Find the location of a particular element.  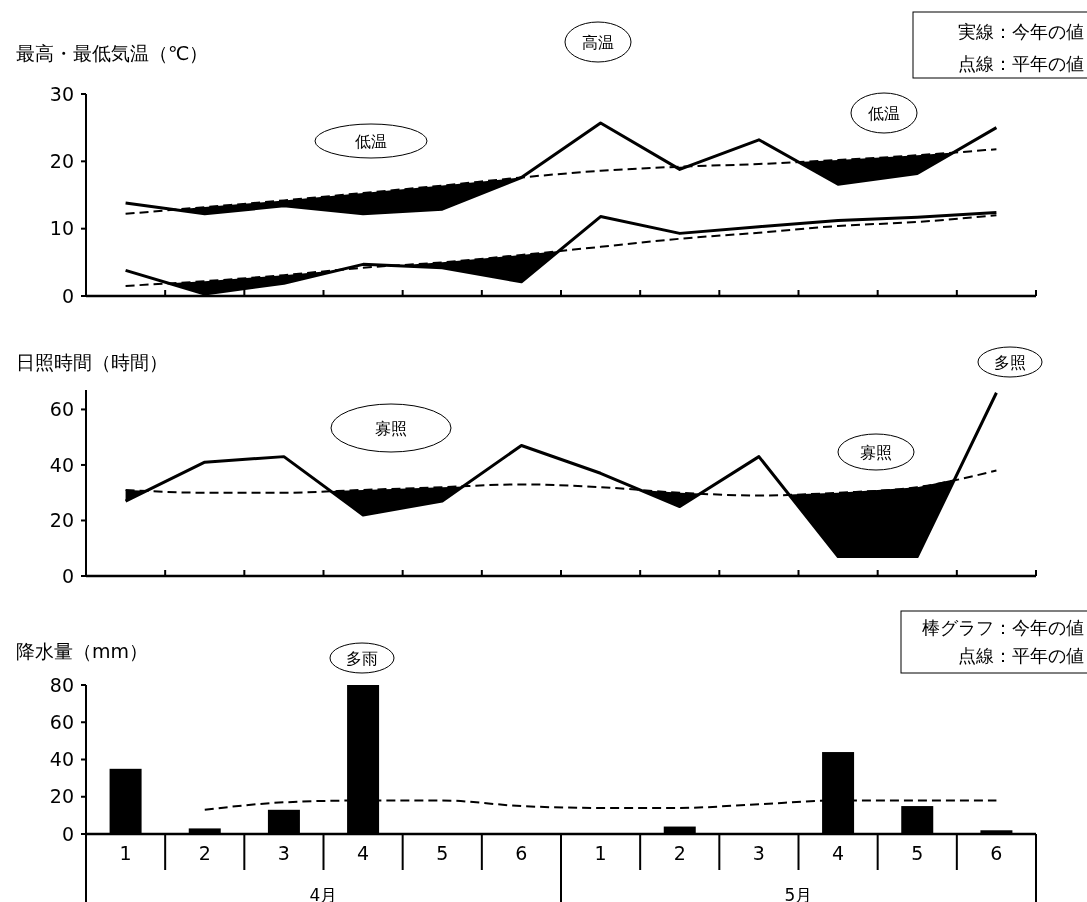

y-tick-label: 80 is located at coordinates (61, 684).